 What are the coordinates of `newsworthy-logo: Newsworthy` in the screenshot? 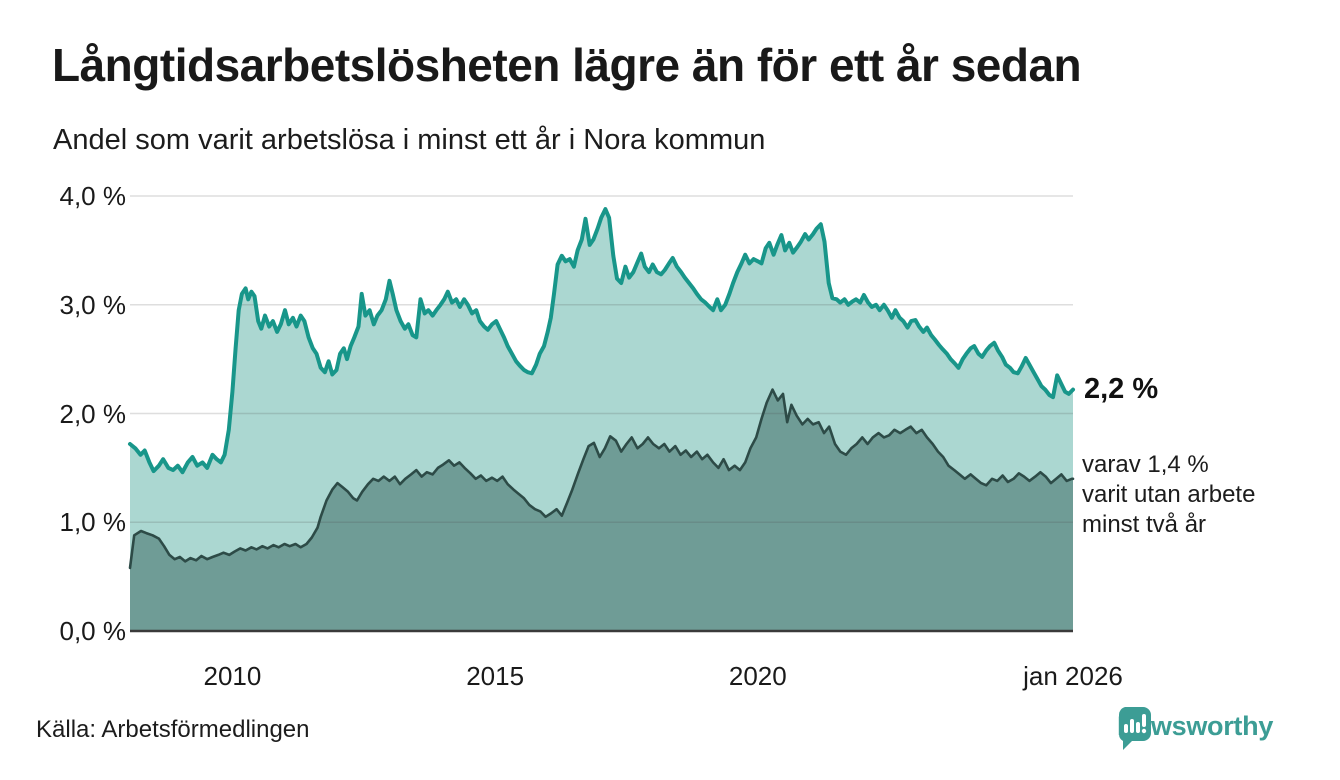 It's located at (1195, 728).